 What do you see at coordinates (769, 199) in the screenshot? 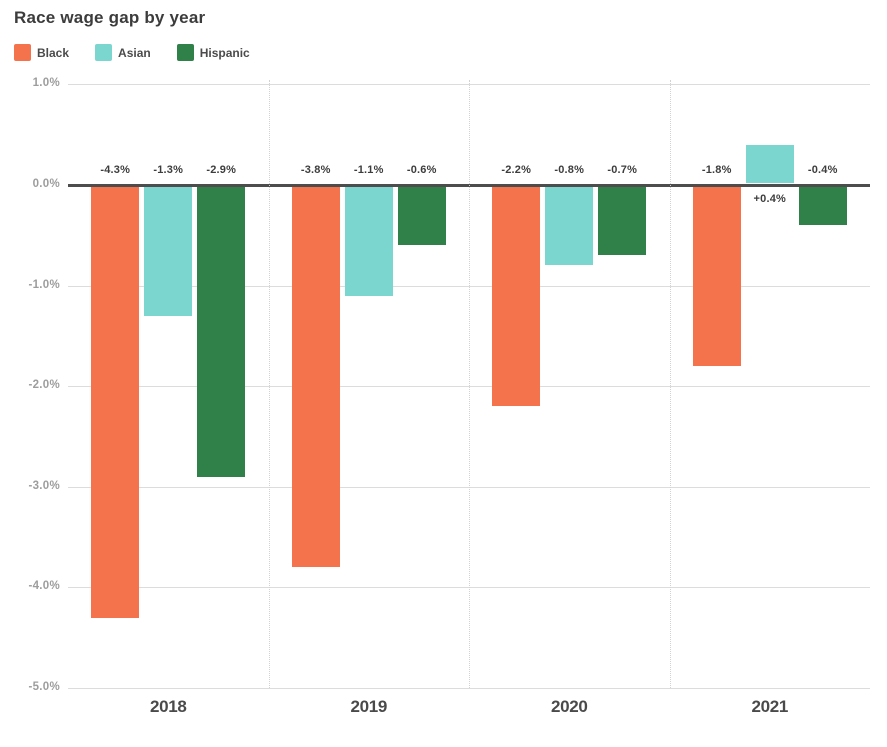
I see `bar-value-label: +0.4%` at bounding box center [769, 199].